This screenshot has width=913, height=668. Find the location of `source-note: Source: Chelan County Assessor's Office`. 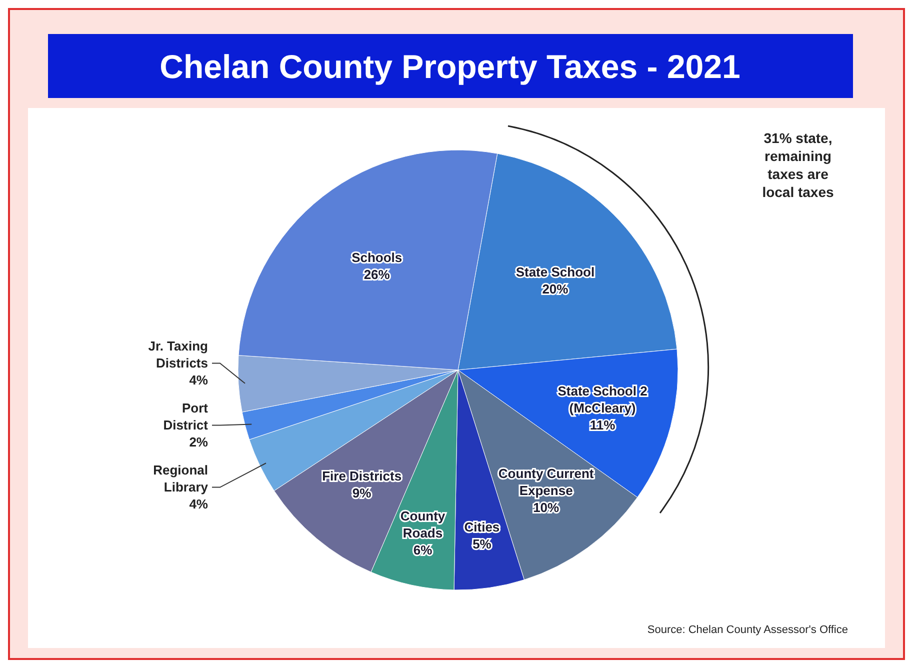

source-note: Source: Chelan County Assessor's Office is located at coordinates (747, 630).